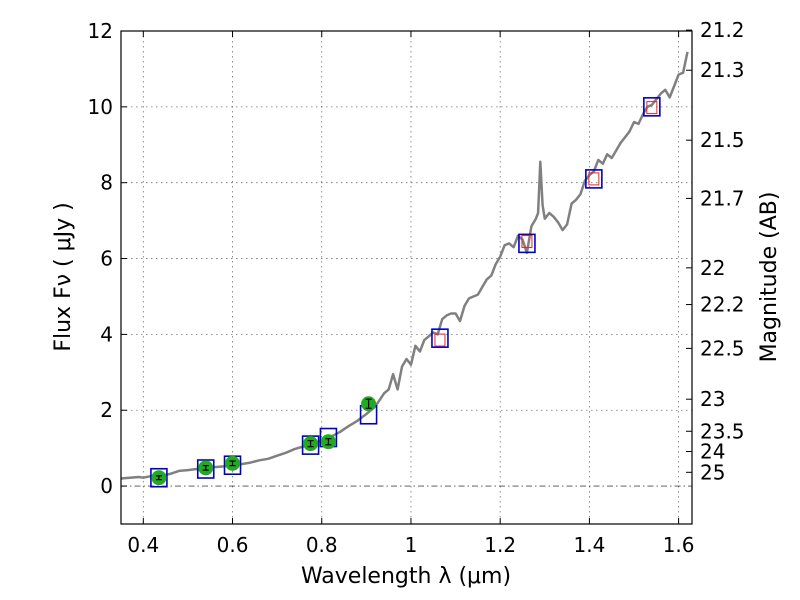 Image resolution: width=800 pixels, height=600 pixels. What do you see at coordinates (106, 183) in the screenshot?
I see `y-tick-label: 8` at bounding box center [106, 183].